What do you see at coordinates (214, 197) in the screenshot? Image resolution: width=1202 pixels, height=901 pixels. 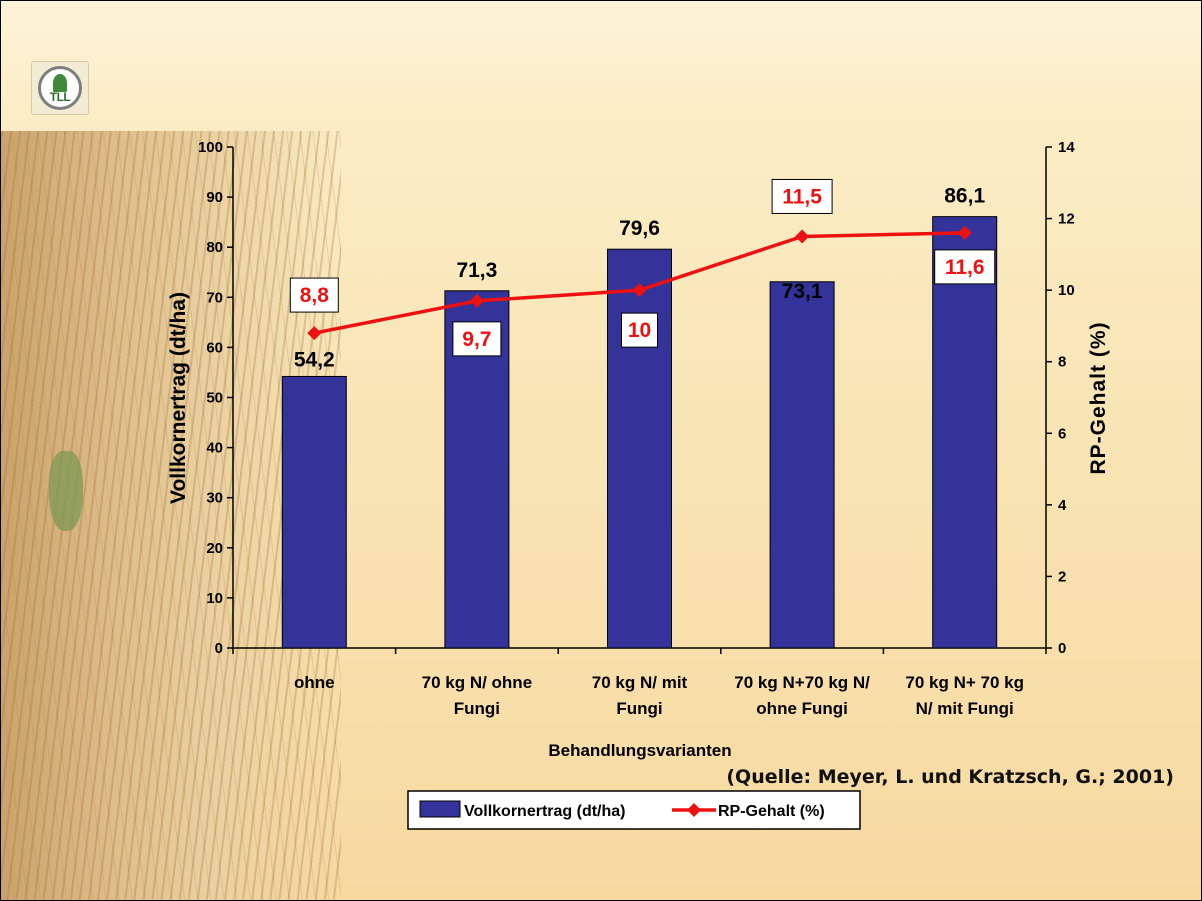 I see `y-tick-label-left: 90` at bounding box center [214, 197].